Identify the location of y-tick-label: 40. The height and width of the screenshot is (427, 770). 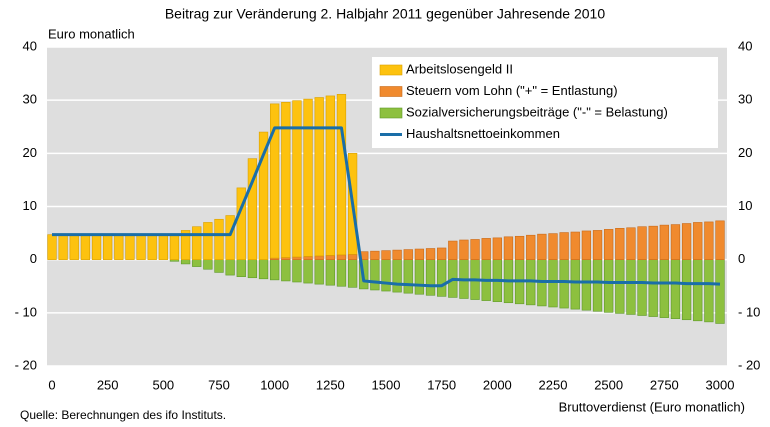
(30, 45).